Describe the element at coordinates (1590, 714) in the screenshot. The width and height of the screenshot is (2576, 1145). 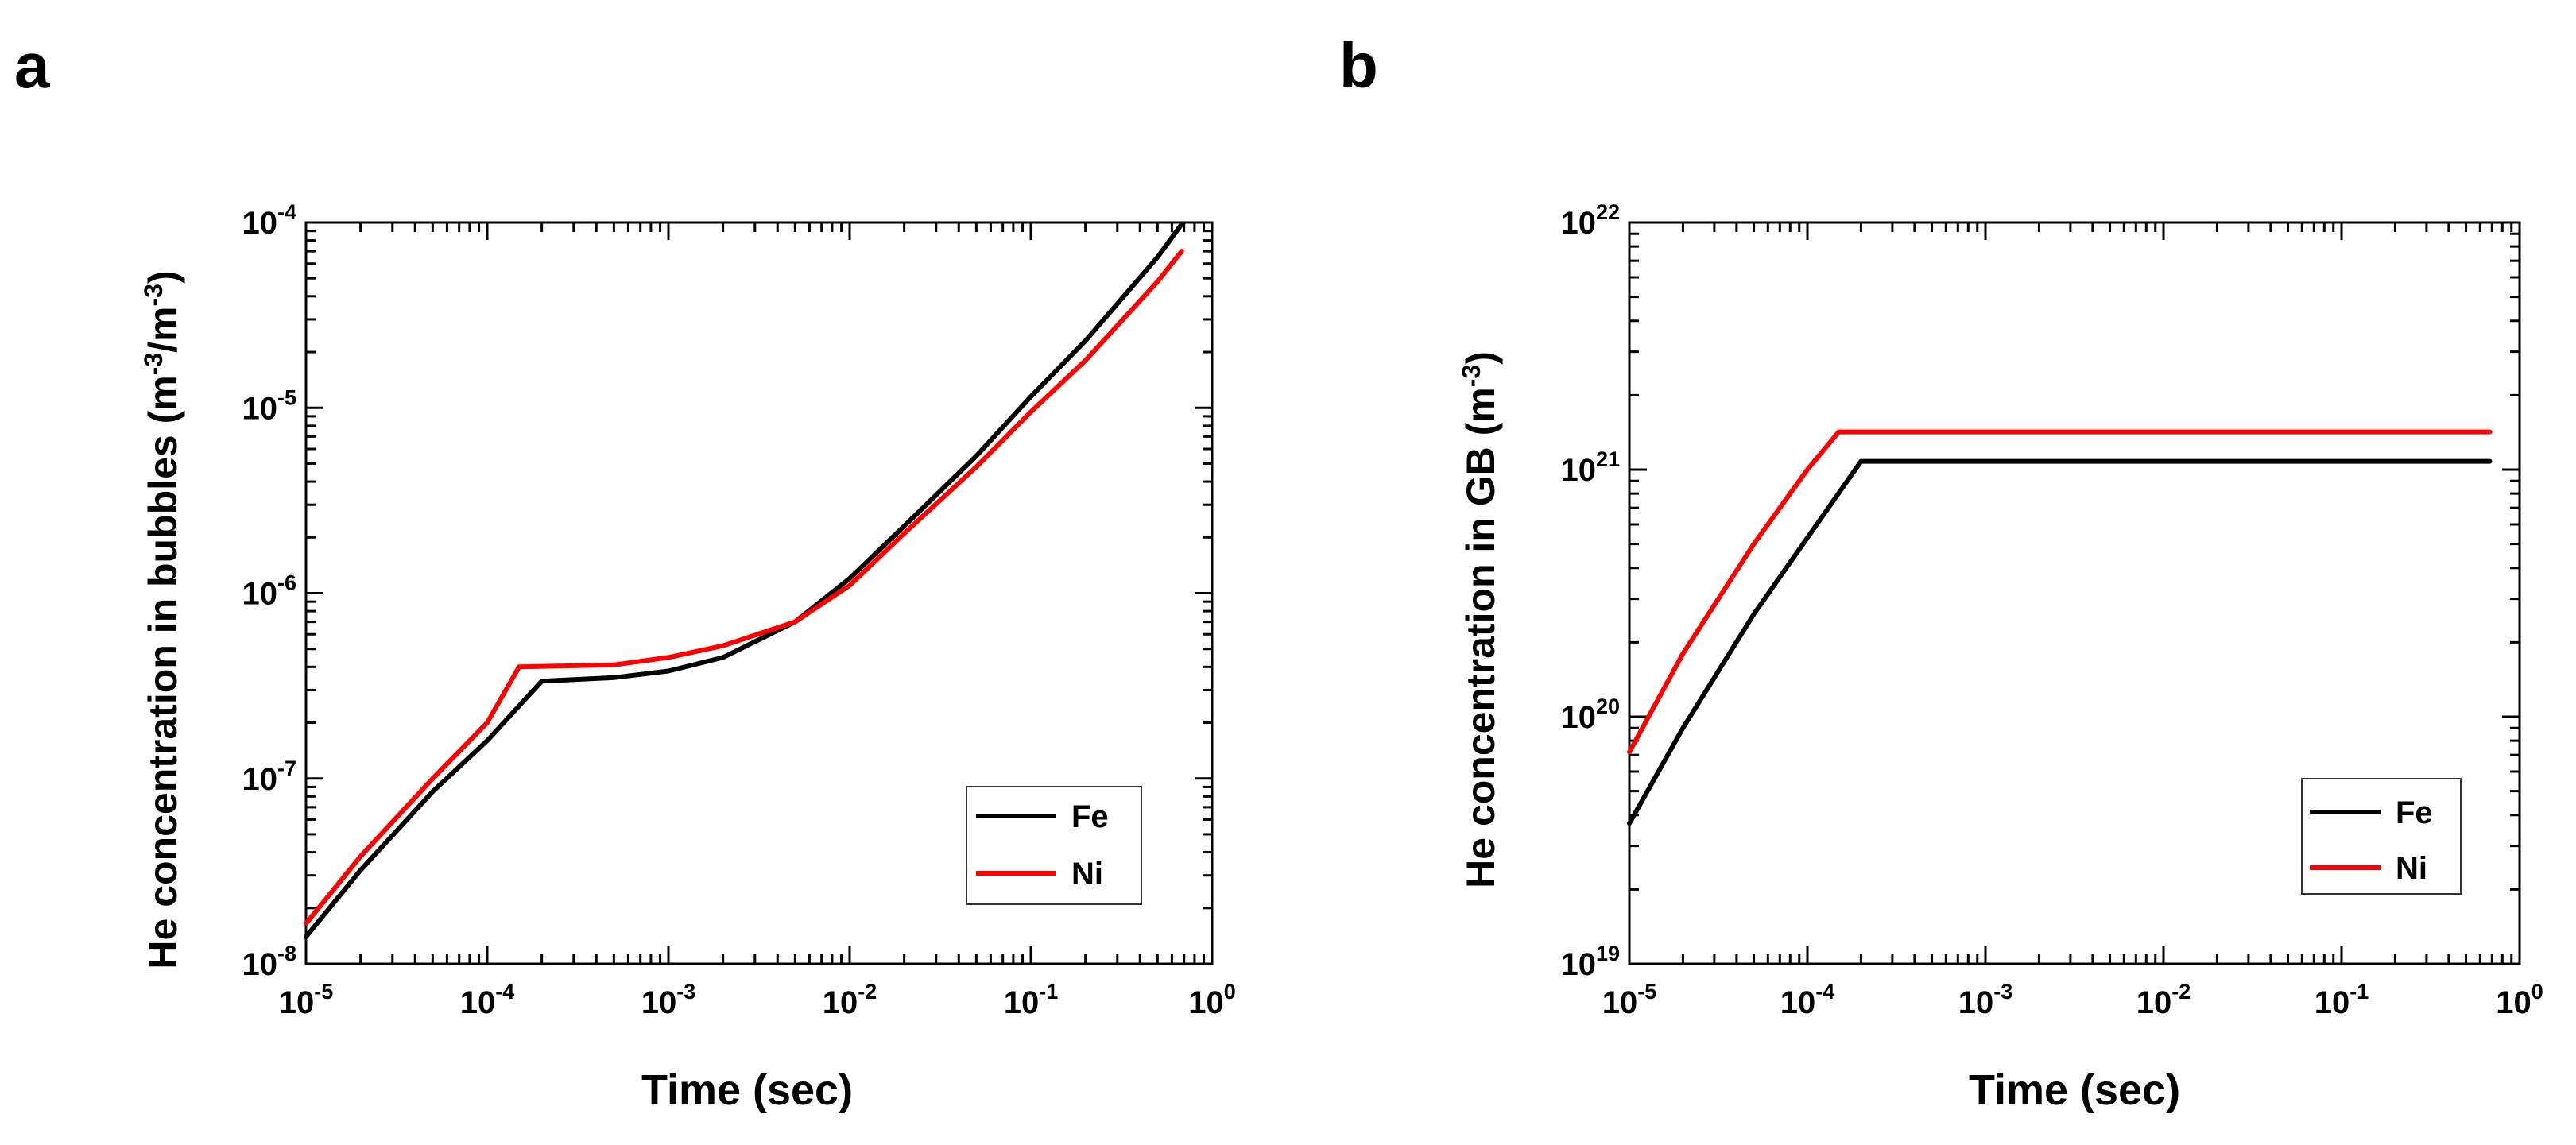
I see `y-tick-label: 10²⁰` at that location.